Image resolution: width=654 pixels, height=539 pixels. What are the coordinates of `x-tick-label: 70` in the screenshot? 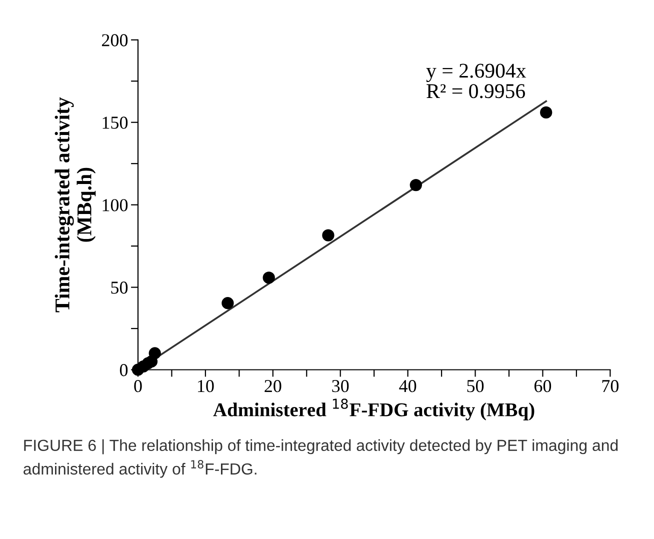 It's located at (610, 386).